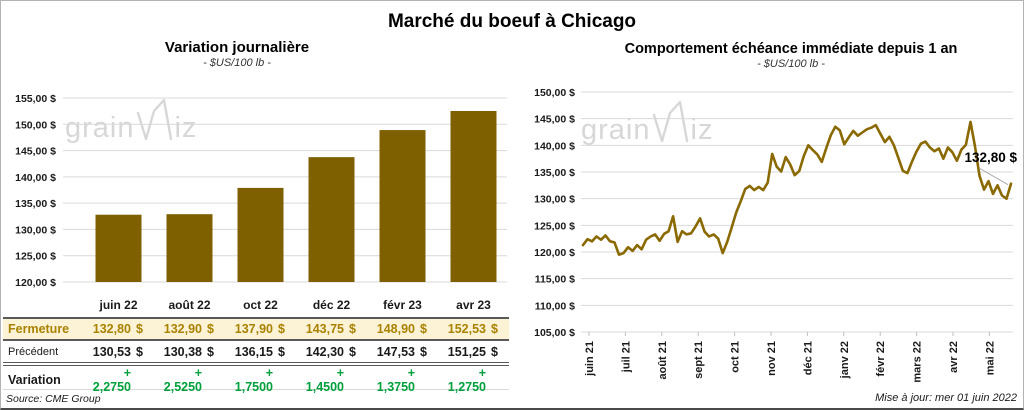 The image size is (1024, 410). Describe the element at coordinates (881, 358) in the screenshot. I see `svg-text: févr 22` at that location.